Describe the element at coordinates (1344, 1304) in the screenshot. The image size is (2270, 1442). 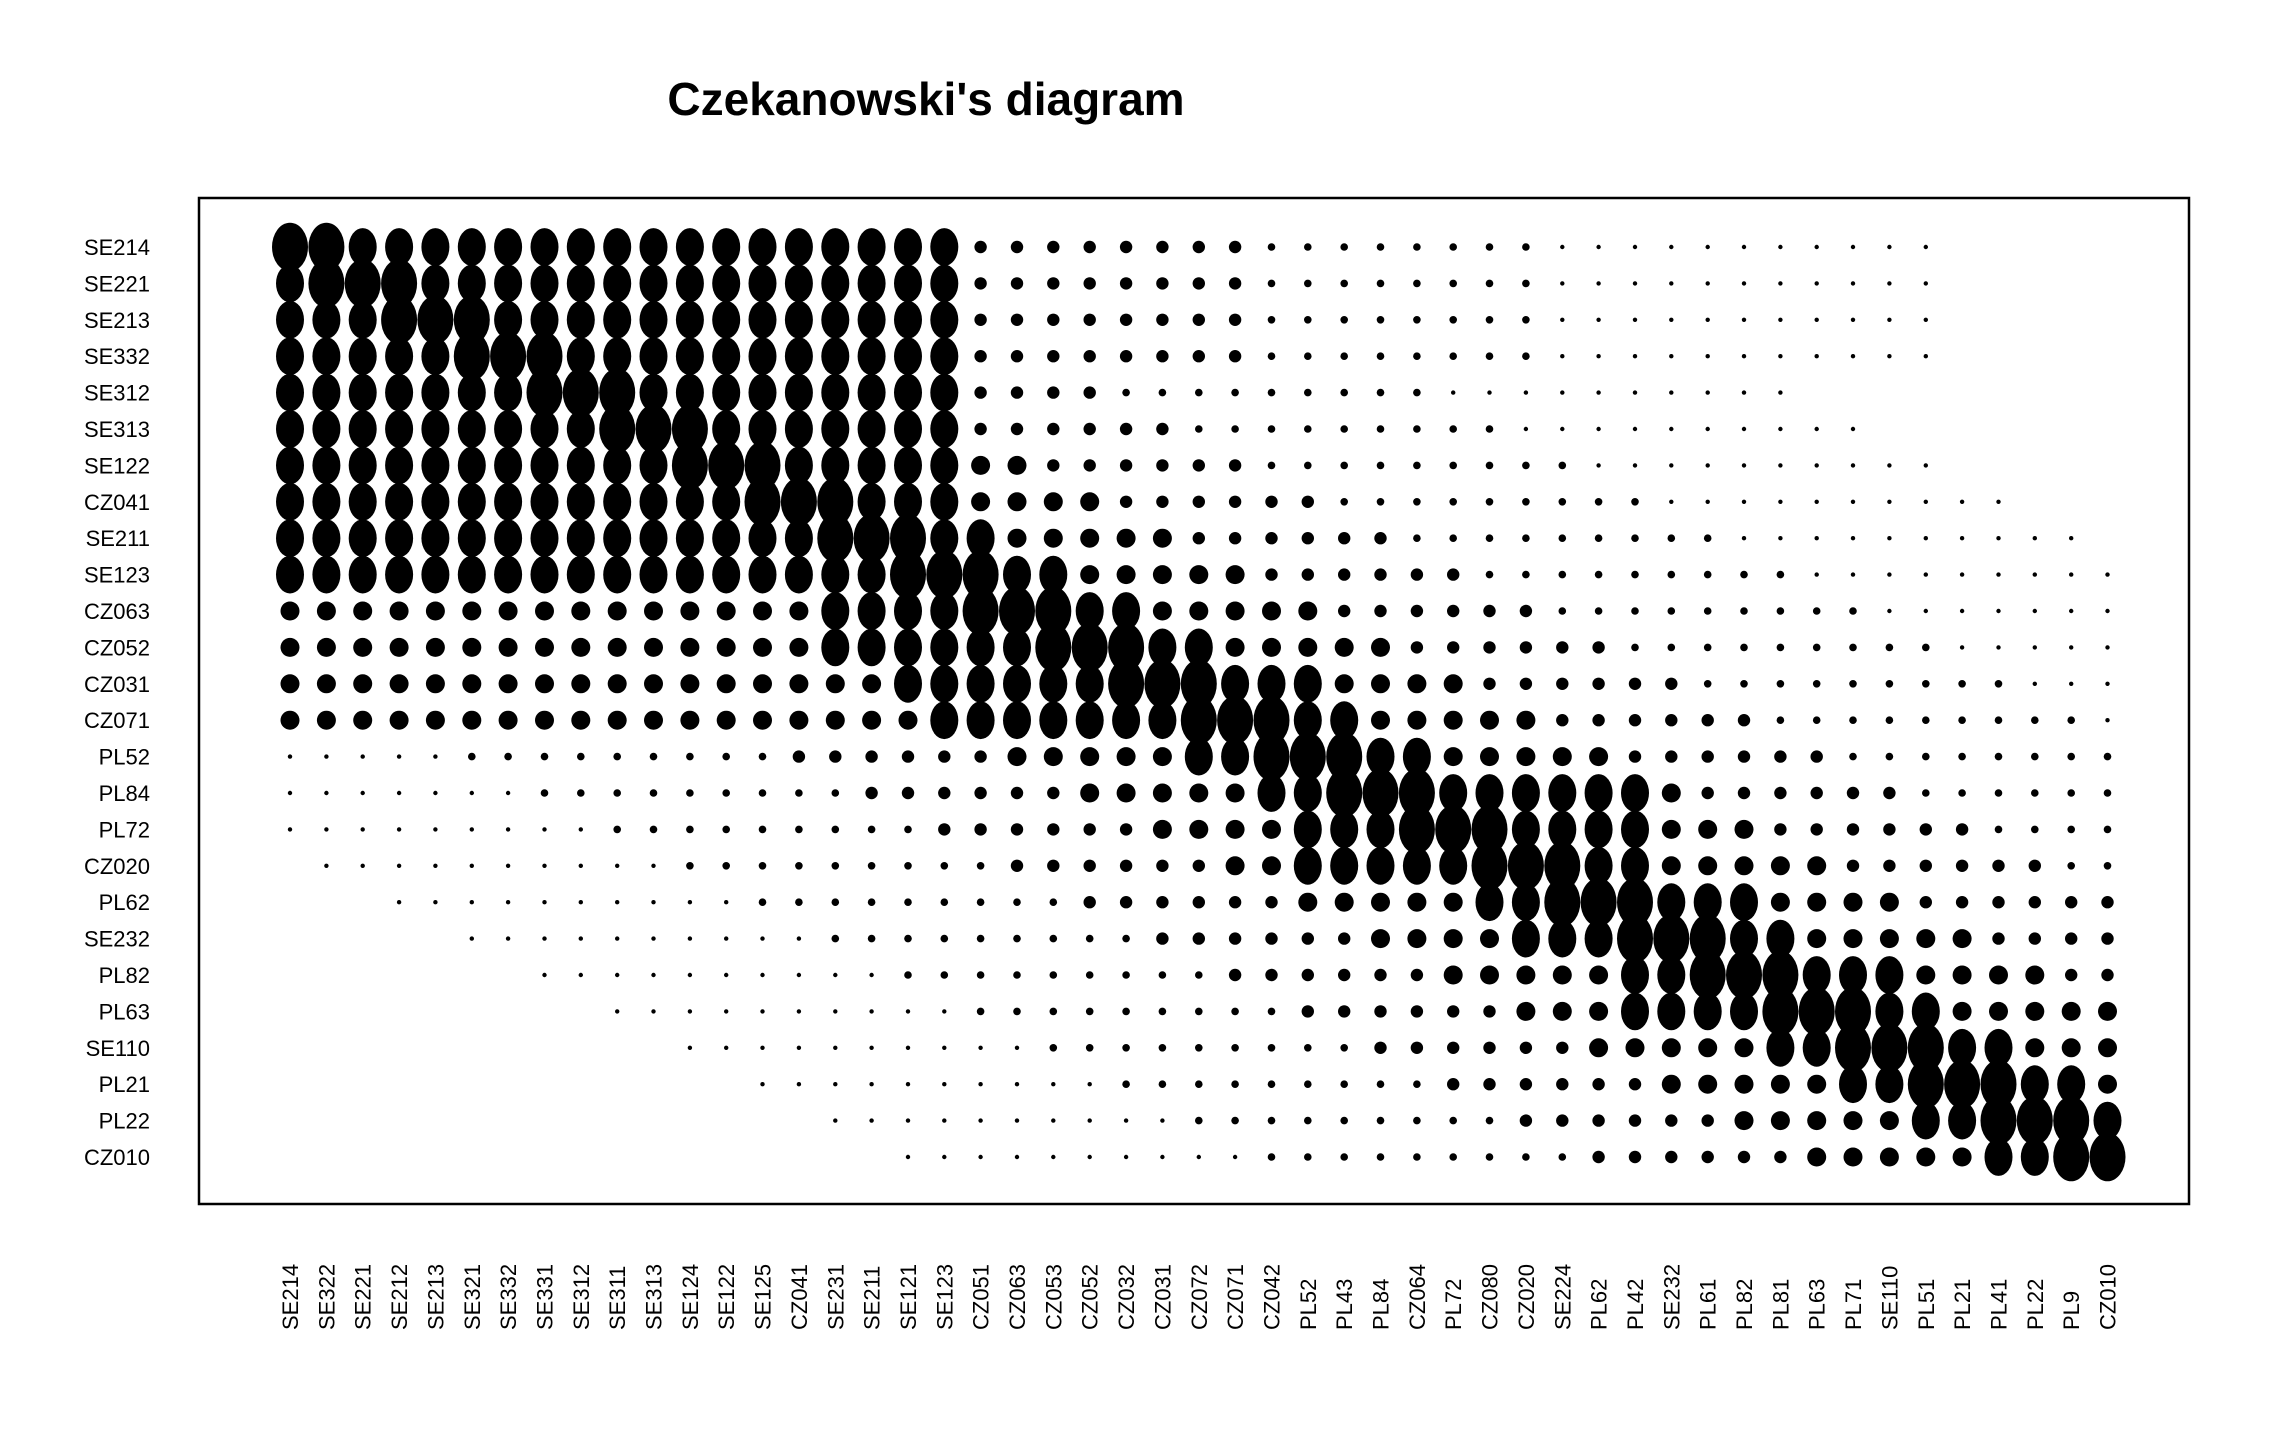
I see `x-tick-label: PL43` at that location.